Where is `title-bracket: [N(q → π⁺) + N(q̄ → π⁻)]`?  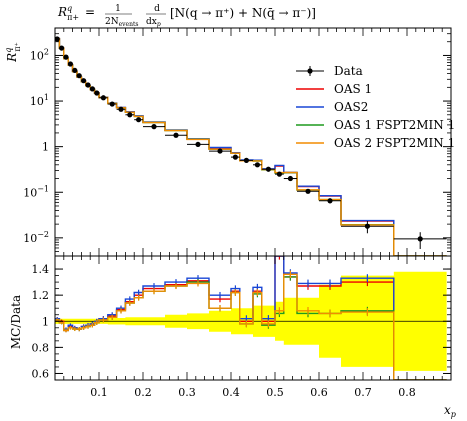 title-bracket: [N(q → π⁺) + N(q̄ → π⁻)] is located at coordinates (243, 13).